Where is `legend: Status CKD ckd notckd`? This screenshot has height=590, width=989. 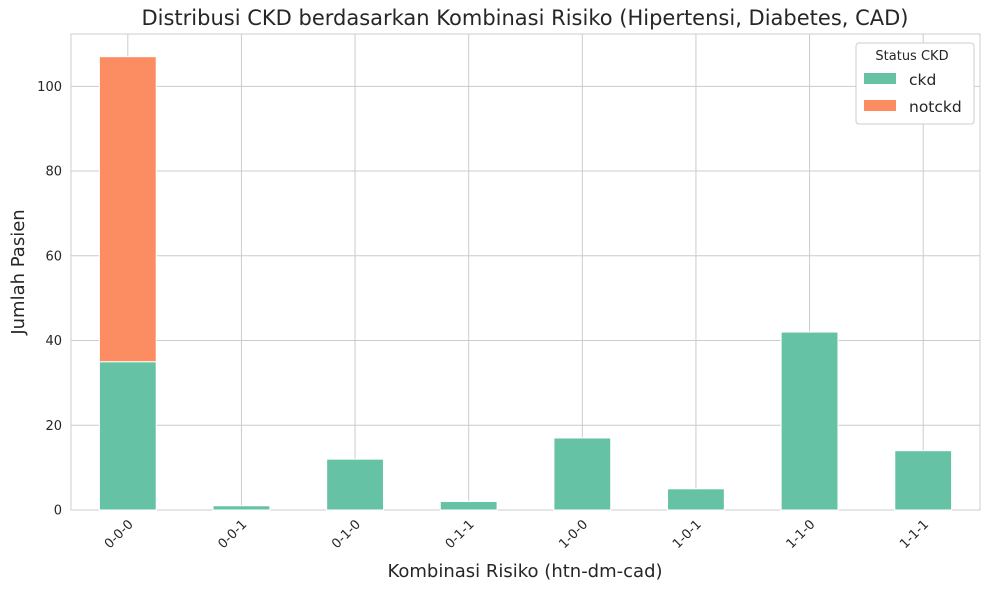 legend: Status CKD ckd notckd is located at coordinates (915, 83).